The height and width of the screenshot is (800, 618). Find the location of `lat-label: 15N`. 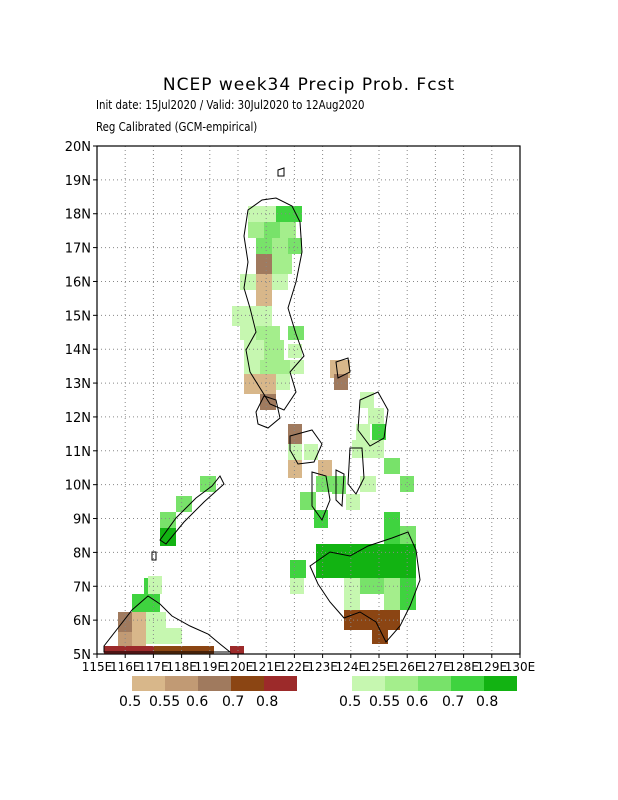

lat-label: 15N is located at coordinates (78, 316).